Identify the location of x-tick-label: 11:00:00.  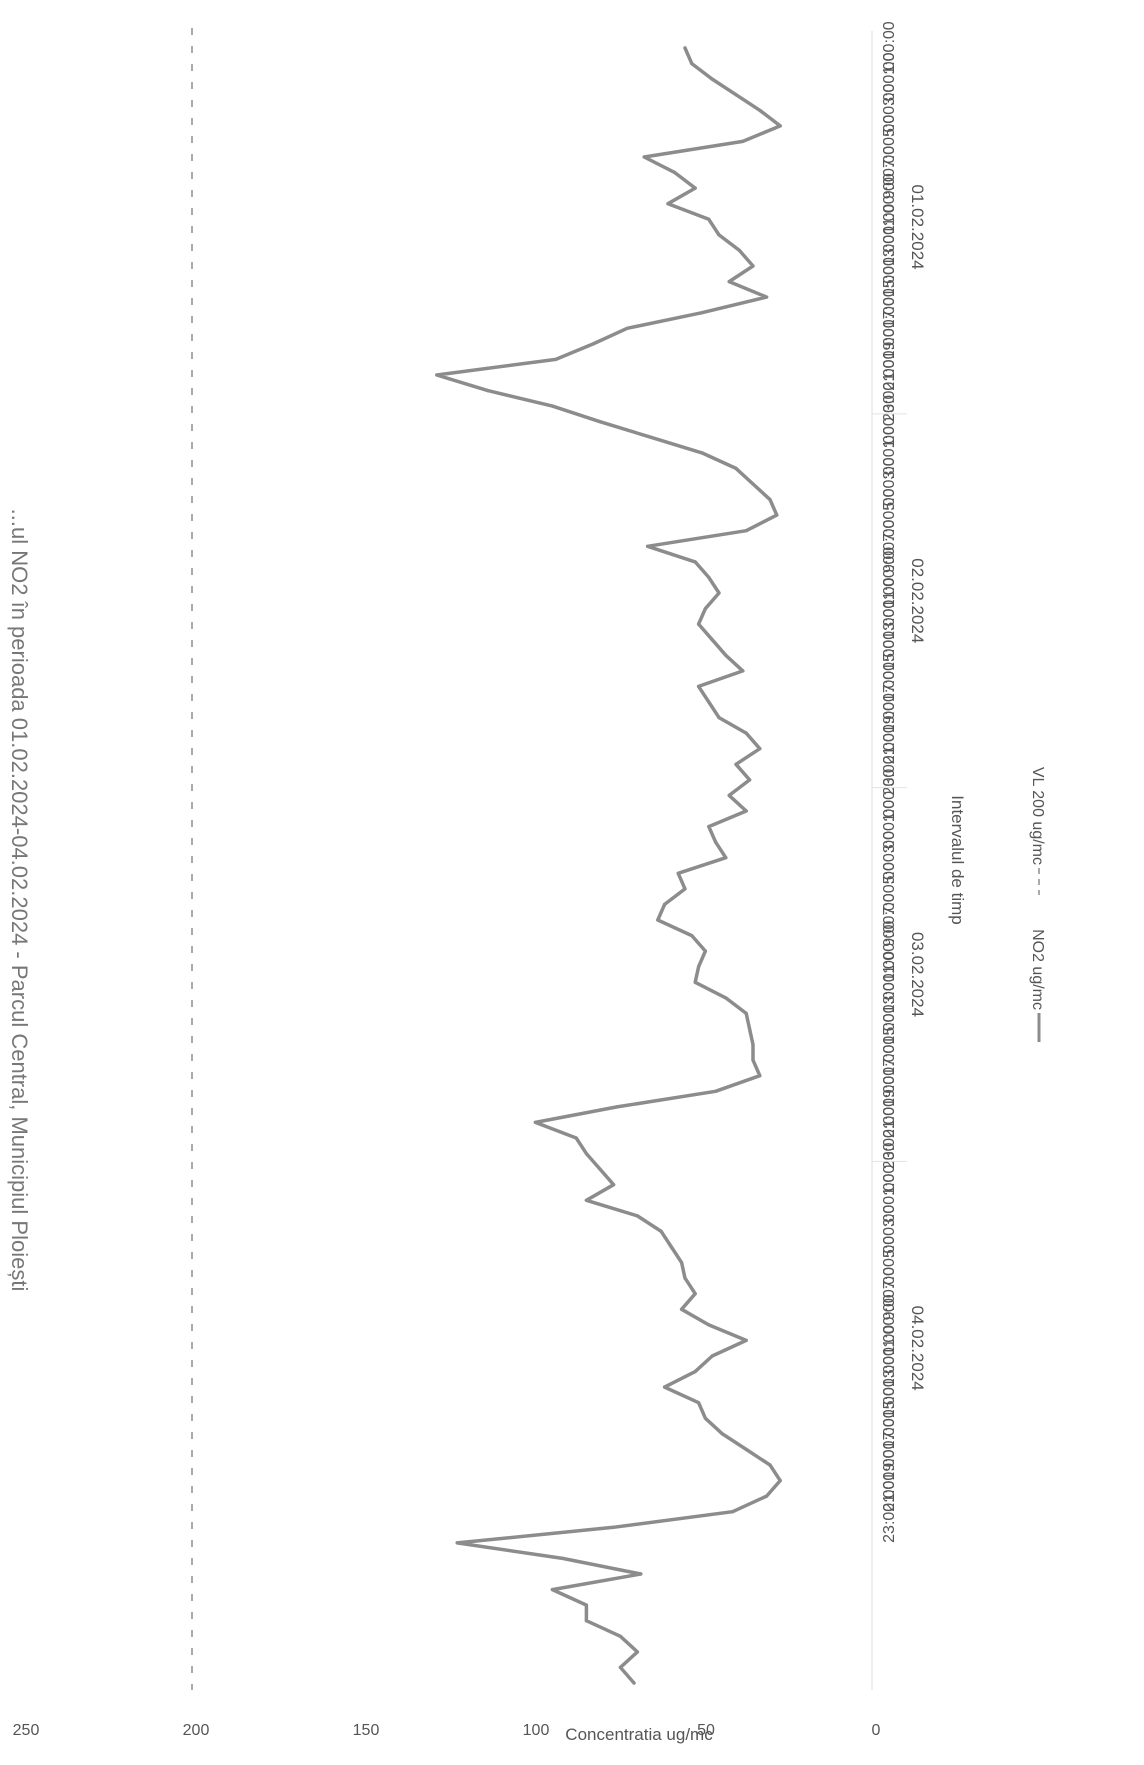
(889, 950).